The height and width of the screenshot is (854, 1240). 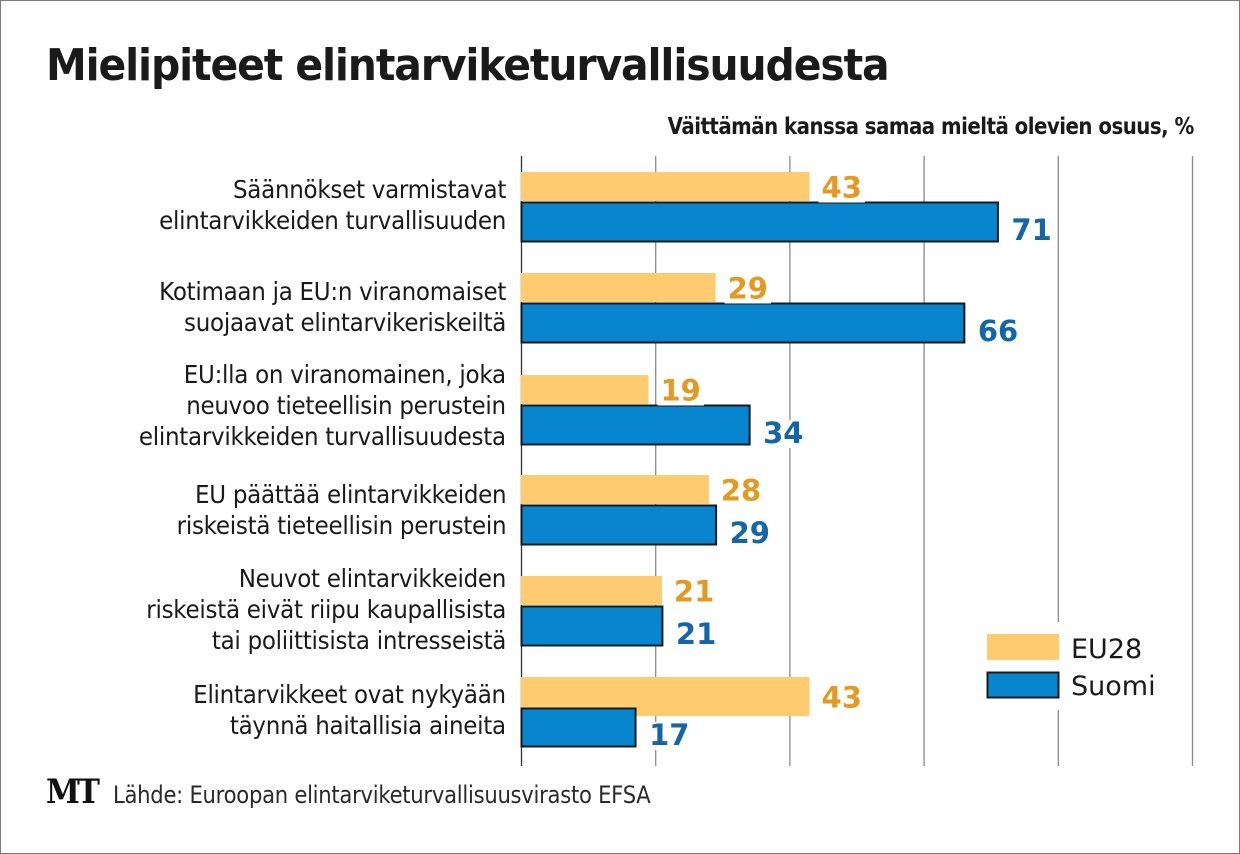 I want to click on legend-label-eu28: EU28, so click(x=1106, y=649).